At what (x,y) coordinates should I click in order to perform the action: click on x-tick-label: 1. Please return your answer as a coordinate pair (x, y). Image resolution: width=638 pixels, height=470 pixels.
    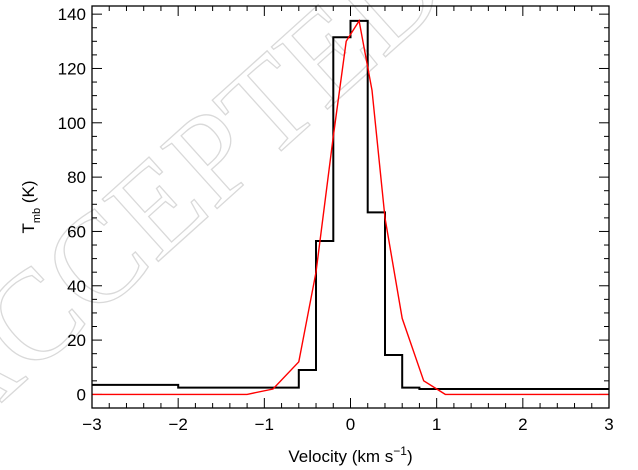
    Looking at the image, I should click on (436, 424).